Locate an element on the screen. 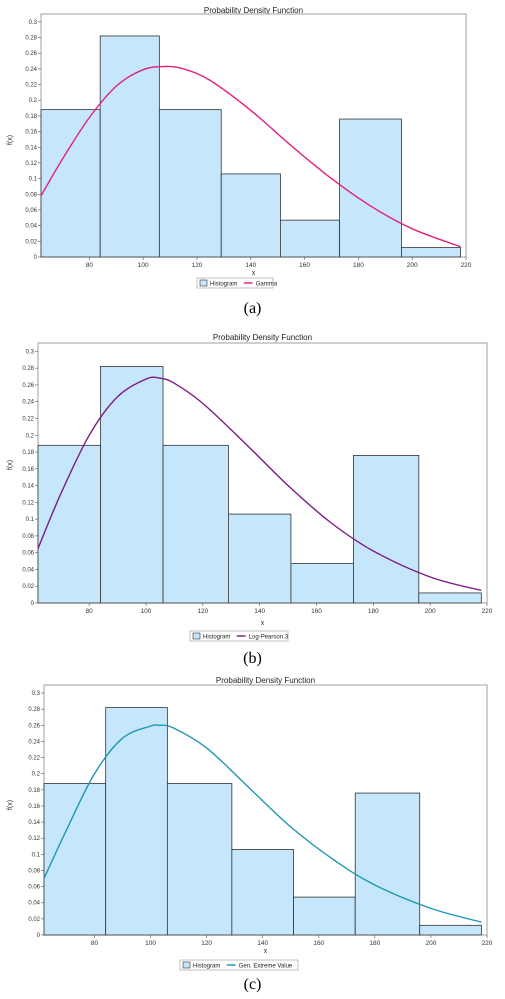 Image resolution: width=505 pixels, height=999 pixels. y-tick-label: 0.1 is located at coordinates (33, 180).